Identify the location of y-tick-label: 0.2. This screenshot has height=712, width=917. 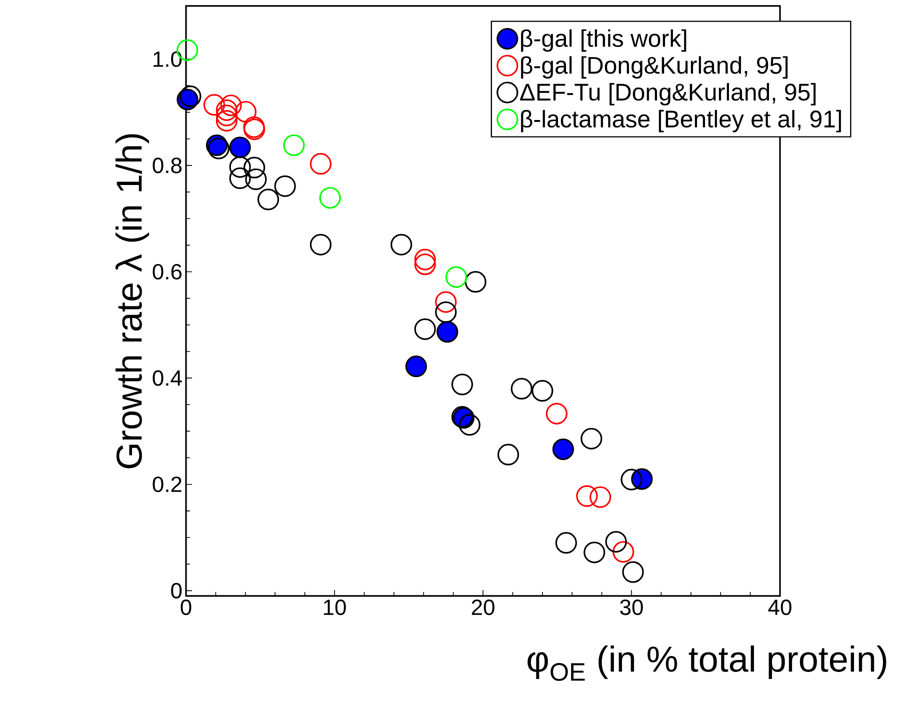
(167, 484).